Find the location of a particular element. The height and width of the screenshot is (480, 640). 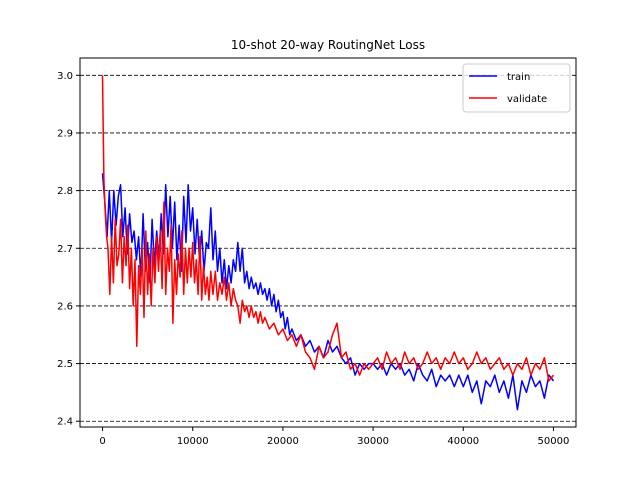

y-tick-label: 2.4 is located at coordinates (65, 422).